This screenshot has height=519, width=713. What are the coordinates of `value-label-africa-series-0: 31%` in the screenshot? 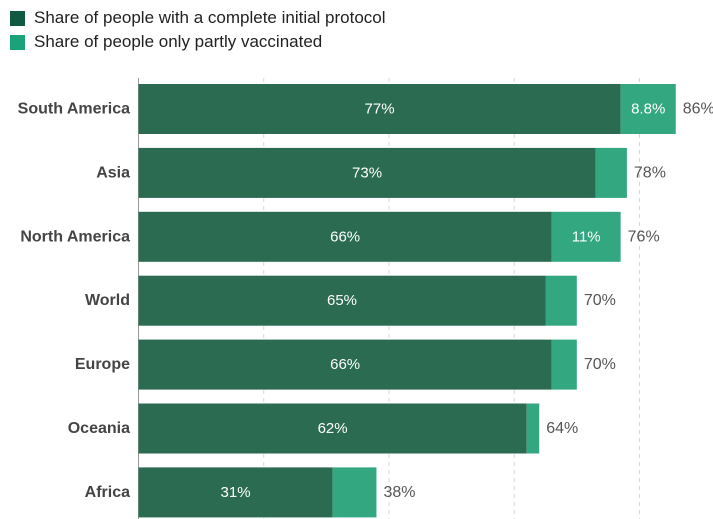 It's located at (236, 492).